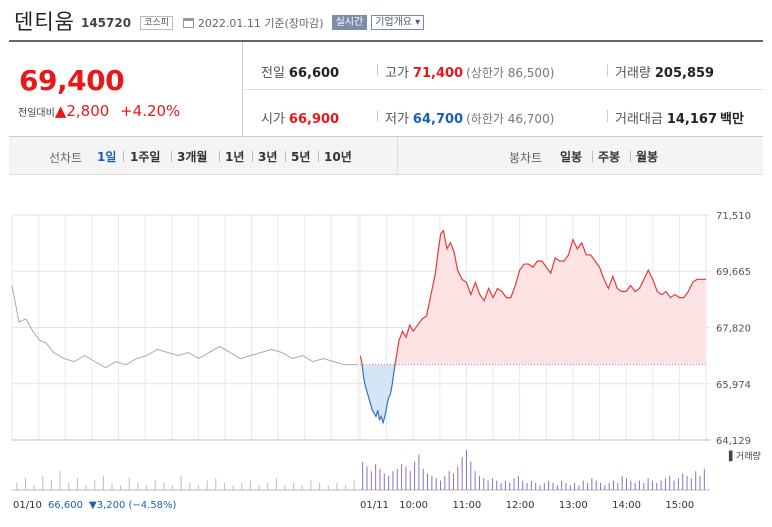 The height and width of the screenshot is (527, 772). I want to click on x-tick-label: 14:00, so click(626, 505).